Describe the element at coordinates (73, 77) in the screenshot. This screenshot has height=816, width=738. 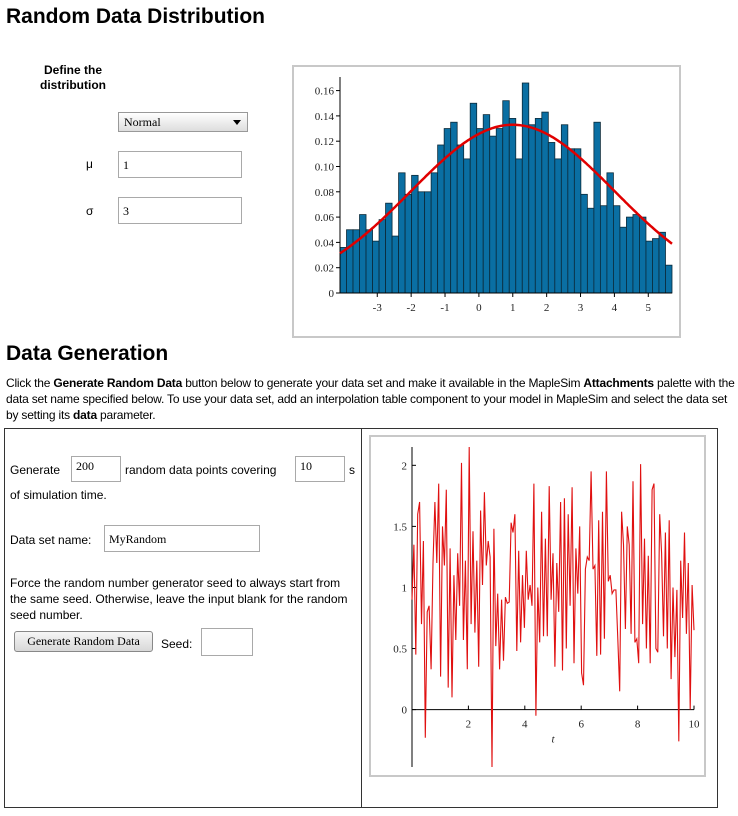
I see `define-distribution-label: Define the distribution` at that location.